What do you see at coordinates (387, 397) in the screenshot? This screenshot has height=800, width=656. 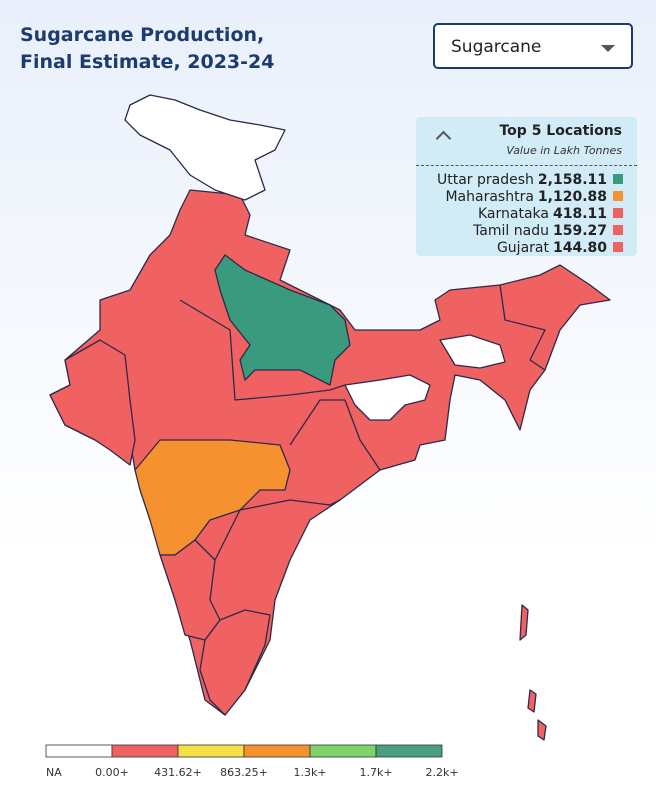 I see `jharkhand` at bounding box center [387, 397].